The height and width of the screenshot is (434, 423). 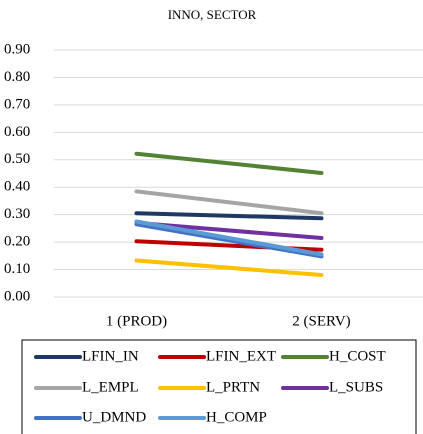 I want to click on chart-title: INNO, SECTOR, so click(x=212, y=14).